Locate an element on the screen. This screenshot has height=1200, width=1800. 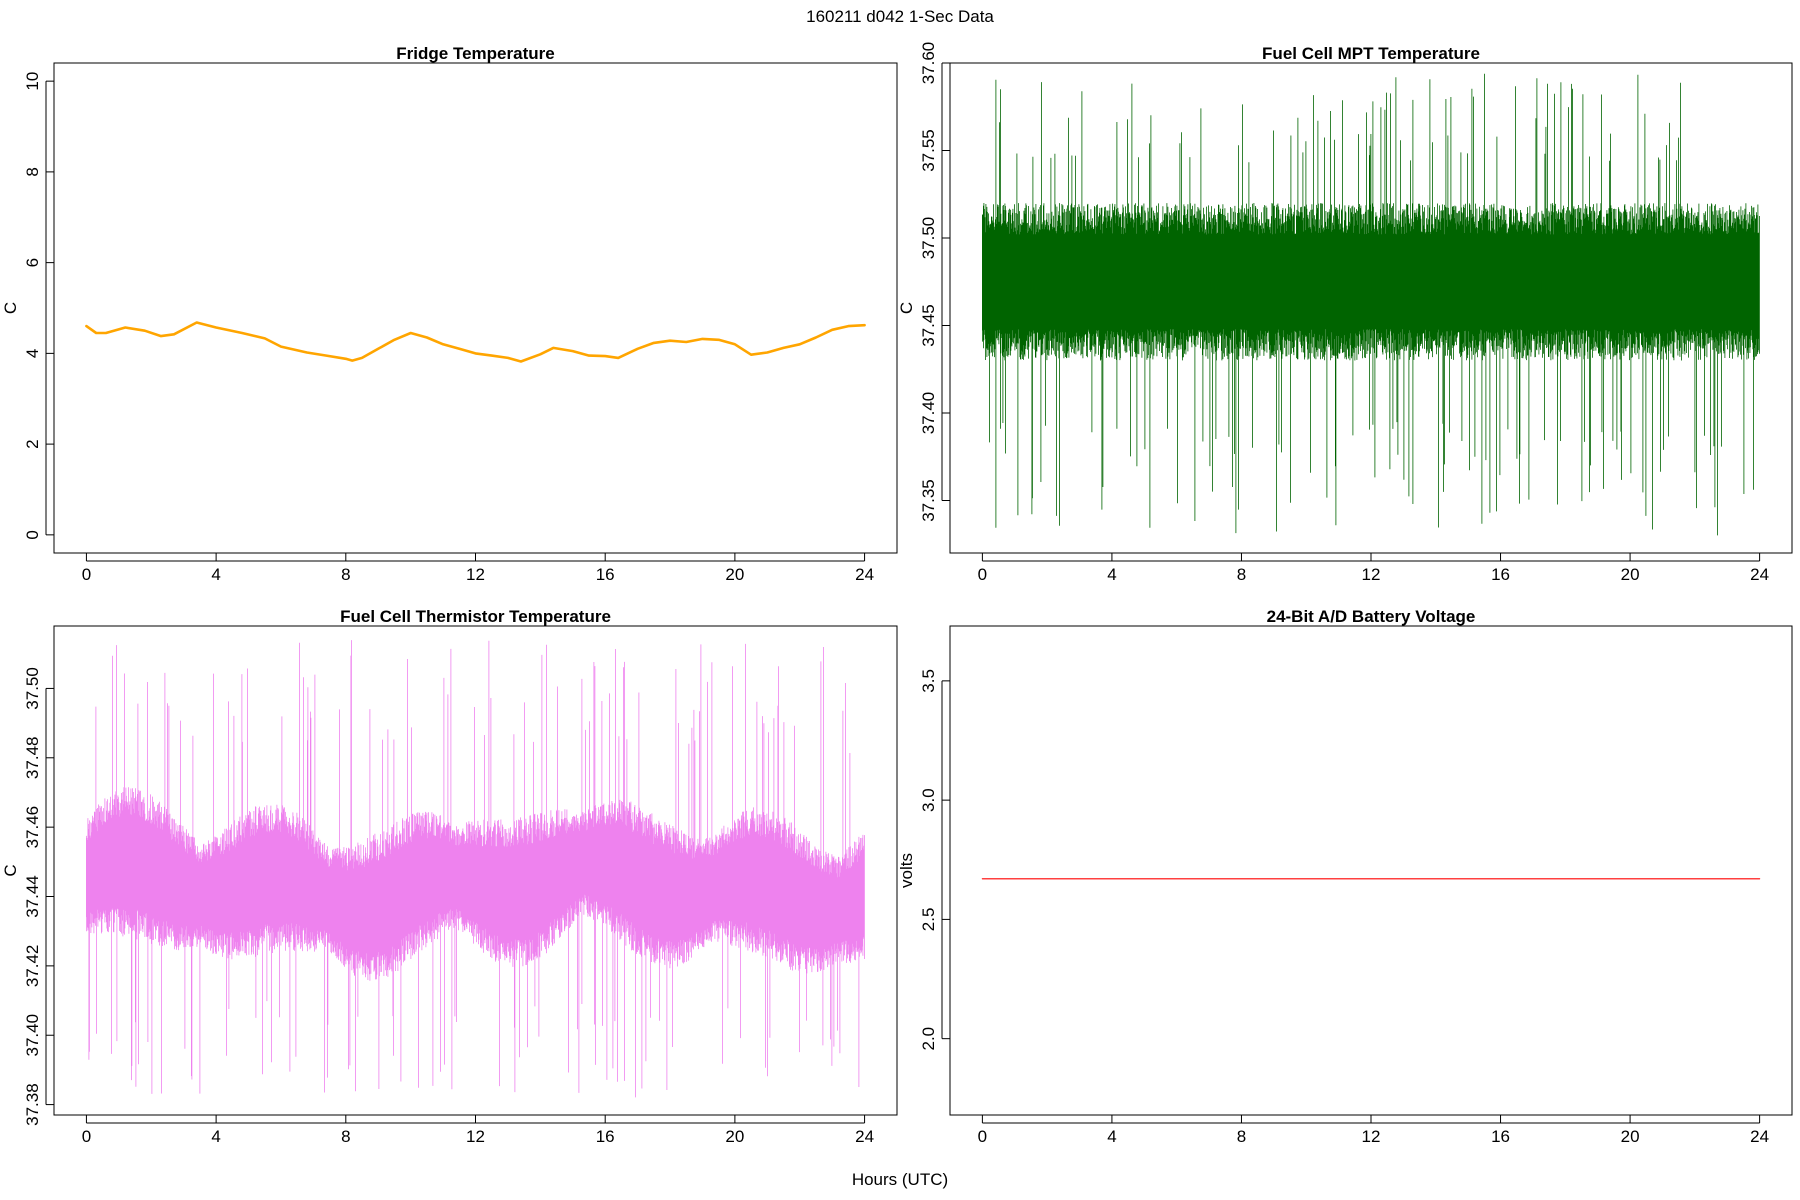
series-line is located at coordinates (475, 342).